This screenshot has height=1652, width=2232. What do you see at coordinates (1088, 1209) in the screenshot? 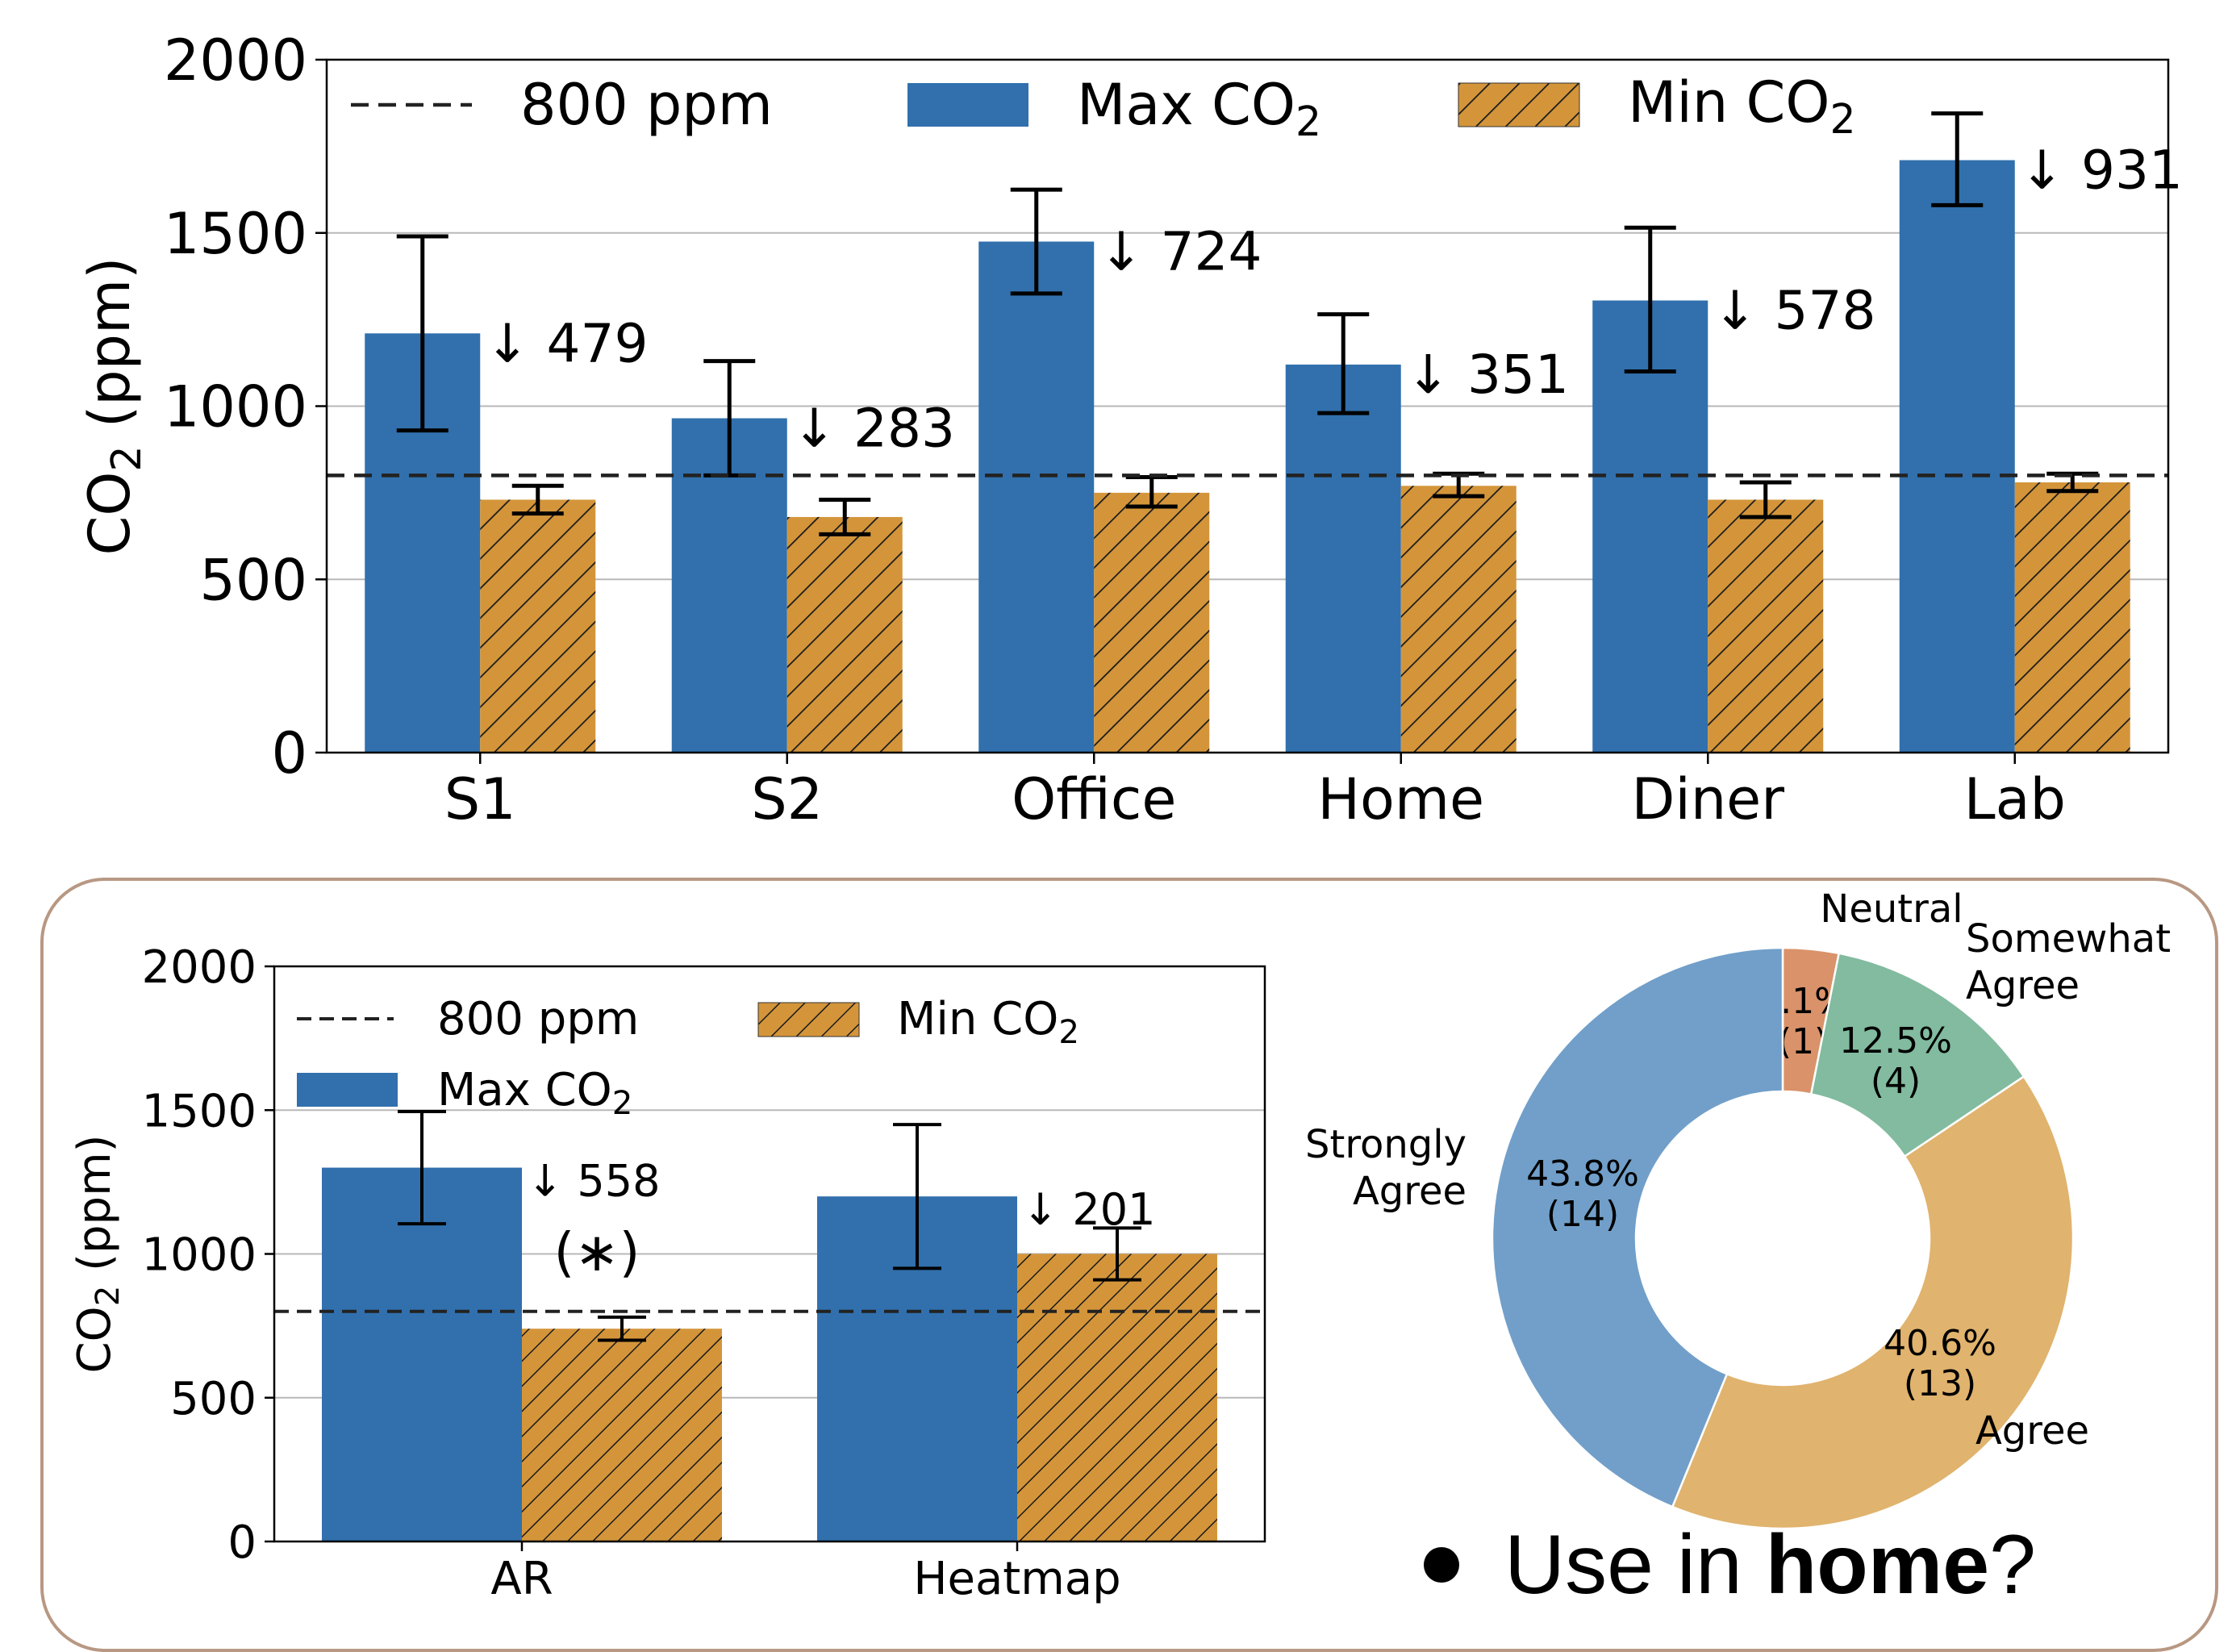
I see `reduction-label: ↓ 201` at bounding box center [1088, 1209].